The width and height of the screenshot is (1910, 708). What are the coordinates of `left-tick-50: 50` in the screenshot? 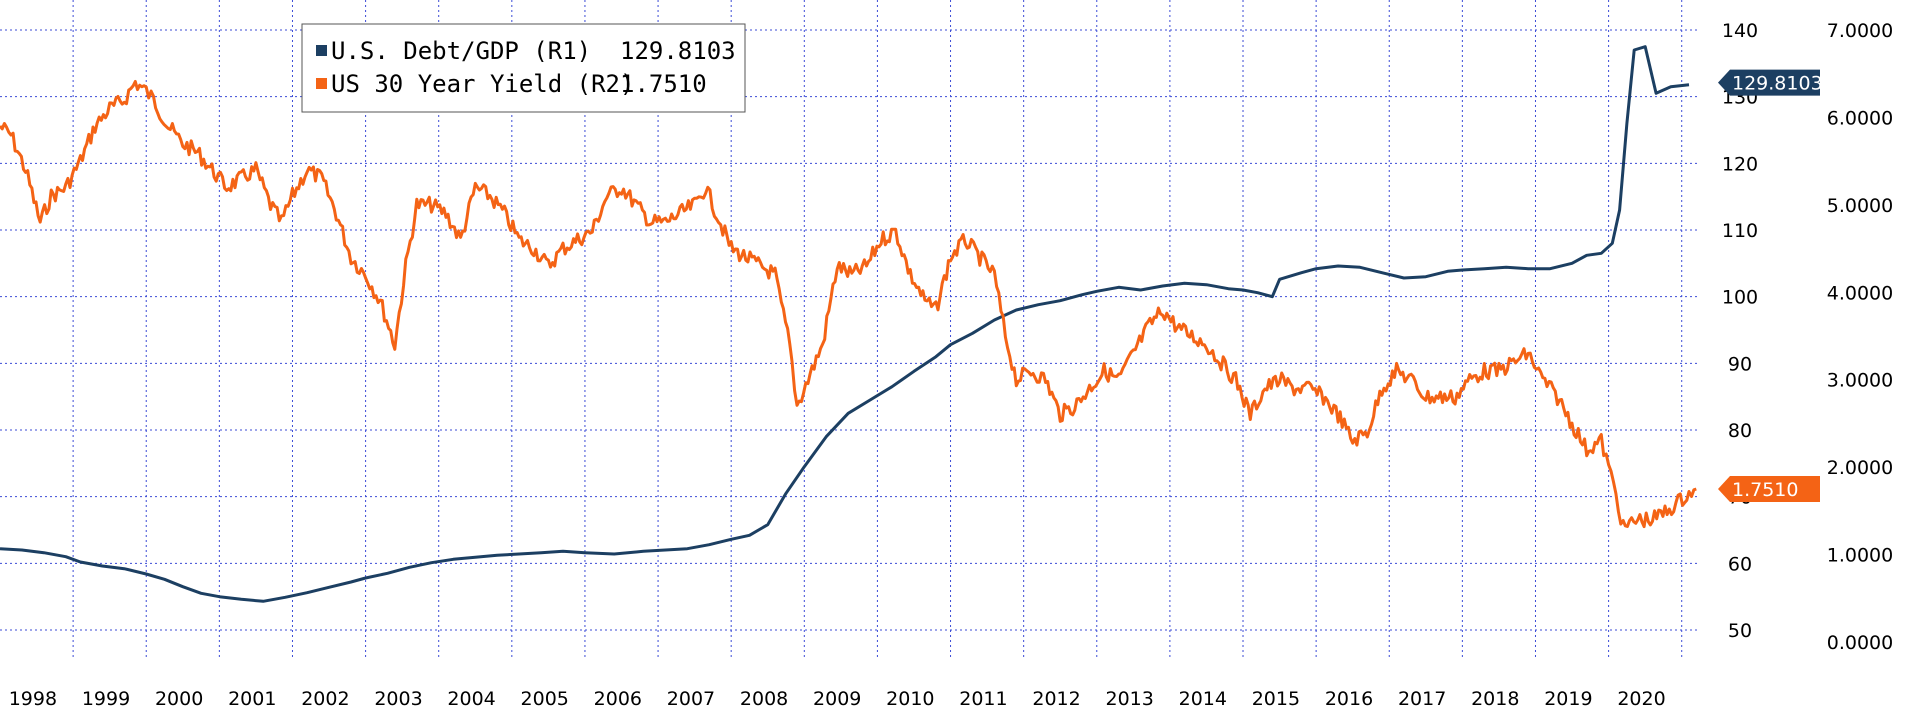 It's located at (1740, 631).